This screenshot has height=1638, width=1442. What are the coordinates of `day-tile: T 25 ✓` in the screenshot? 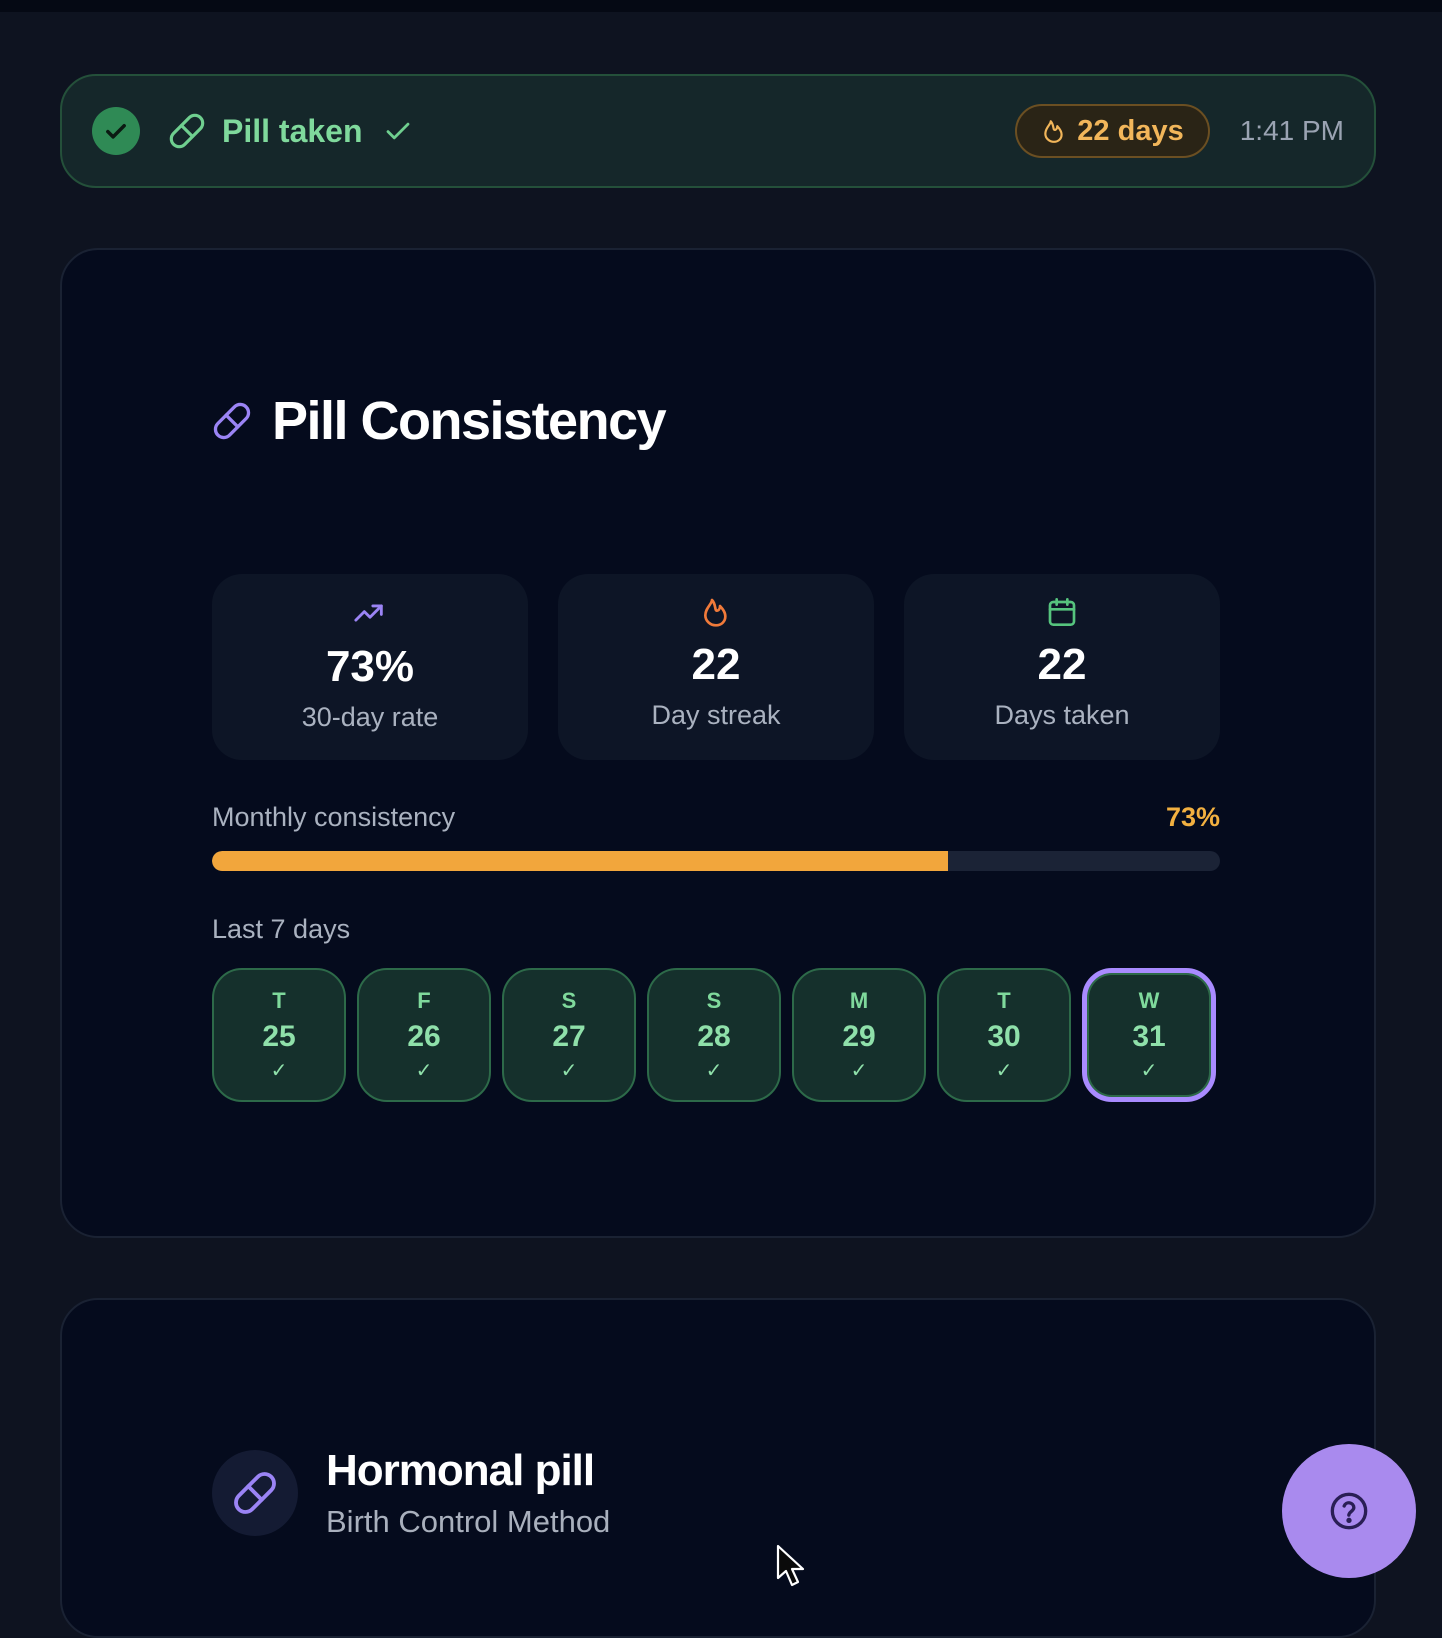 It's located at (279, 1035).